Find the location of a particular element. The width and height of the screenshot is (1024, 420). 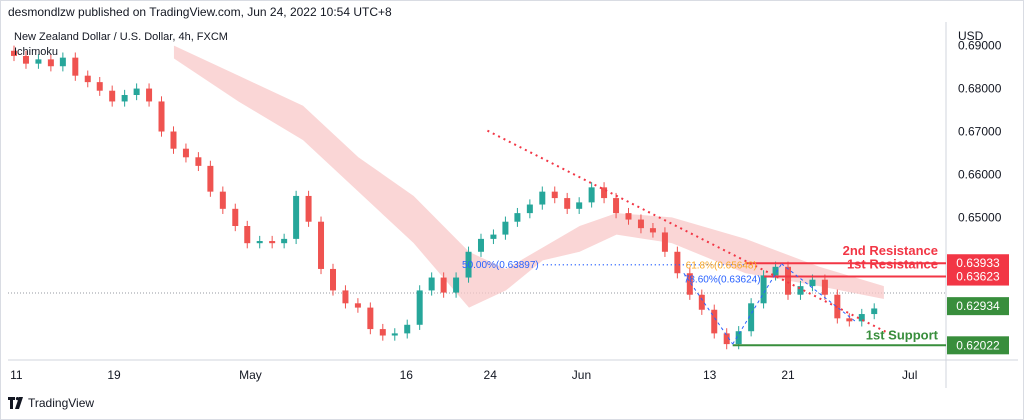

y-tick-label: 0.67000 is located at coordinates (980, 132).